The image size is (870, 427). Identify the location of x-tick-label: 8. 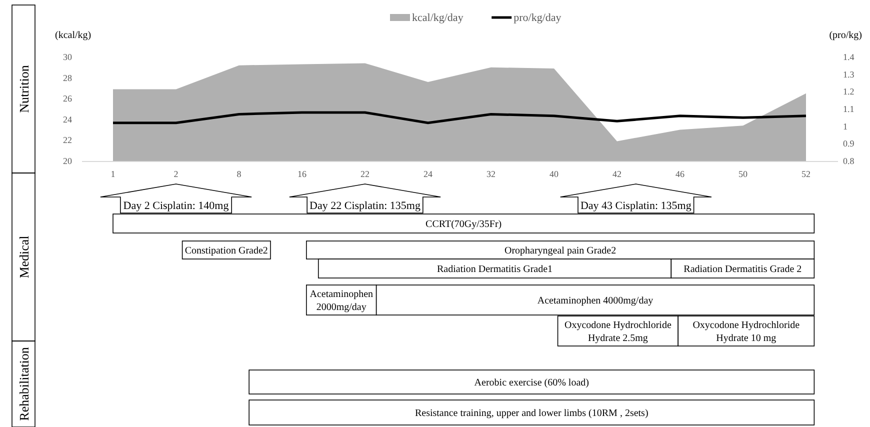
(239, 174).